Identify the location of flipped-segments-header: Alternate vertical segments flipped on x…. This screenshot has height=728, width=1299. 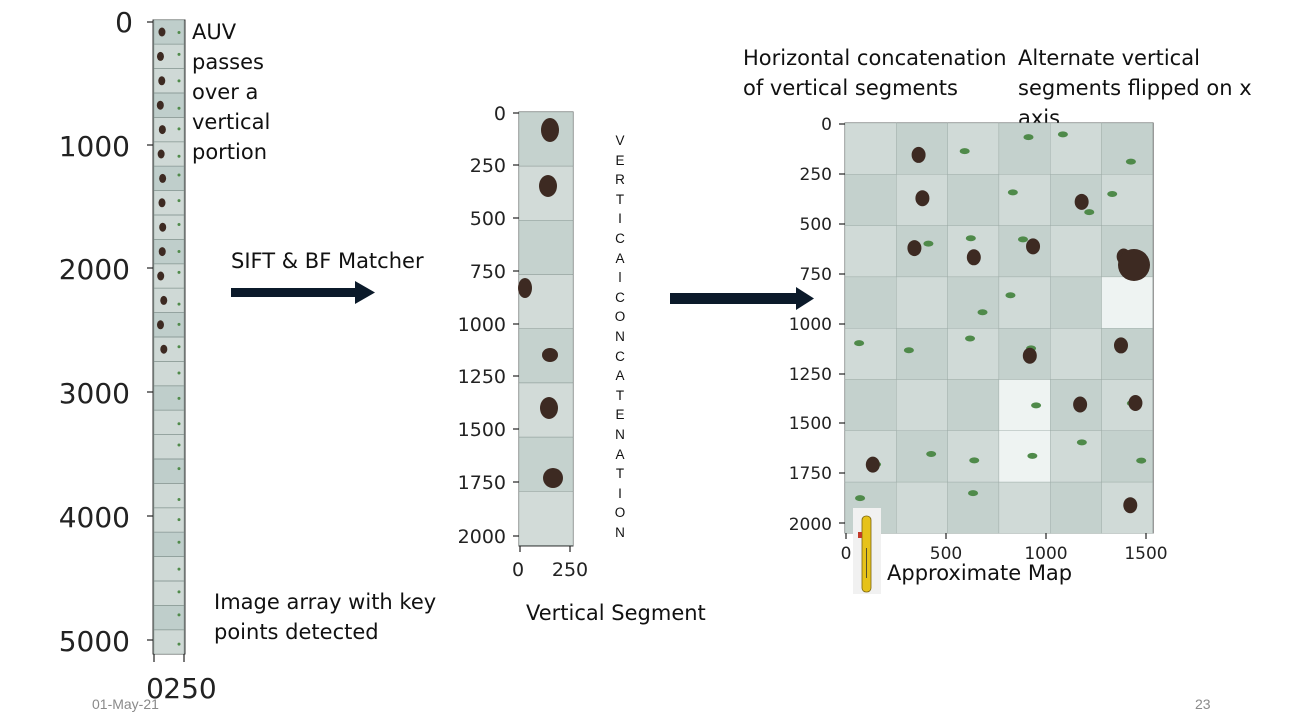
(1135, 88).